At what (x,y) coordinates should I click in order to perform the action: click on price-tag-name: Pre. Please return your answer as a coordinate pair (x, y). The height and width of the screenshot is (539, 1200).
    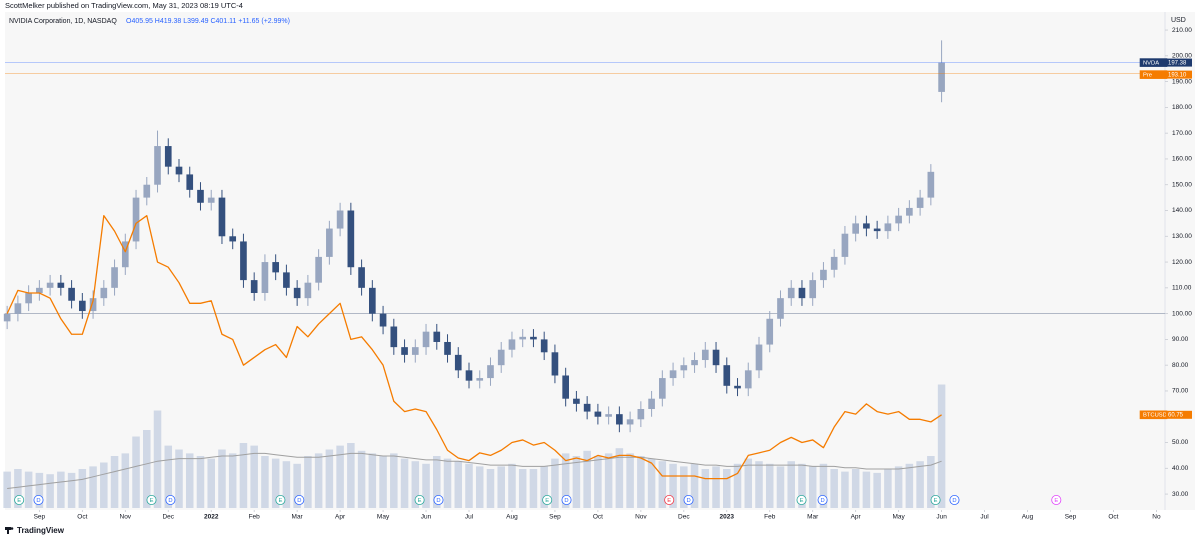
    Looking at the image, I should click on (1147, 75).